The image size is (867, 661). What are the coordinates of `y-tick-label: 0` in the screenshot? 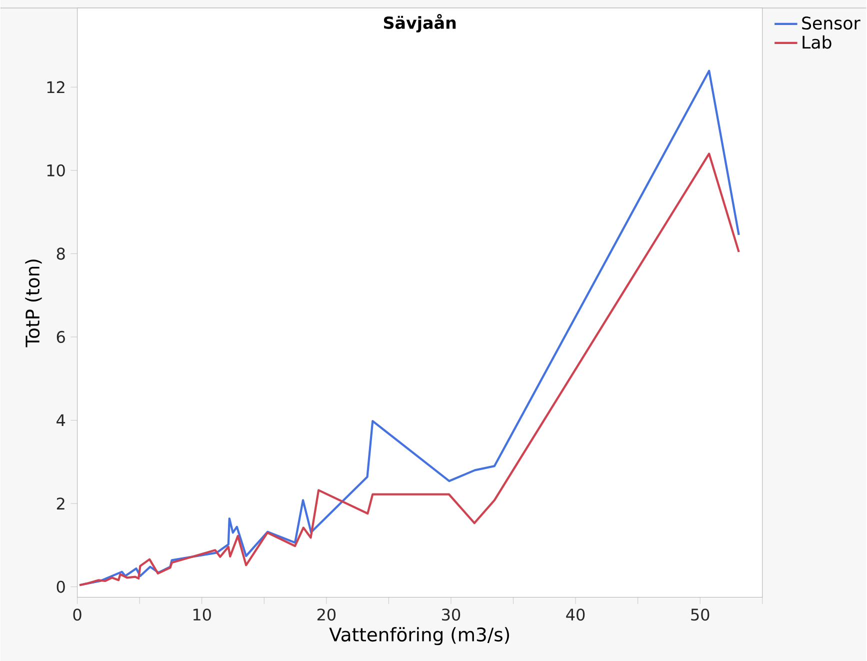 It's located at (60, 586).